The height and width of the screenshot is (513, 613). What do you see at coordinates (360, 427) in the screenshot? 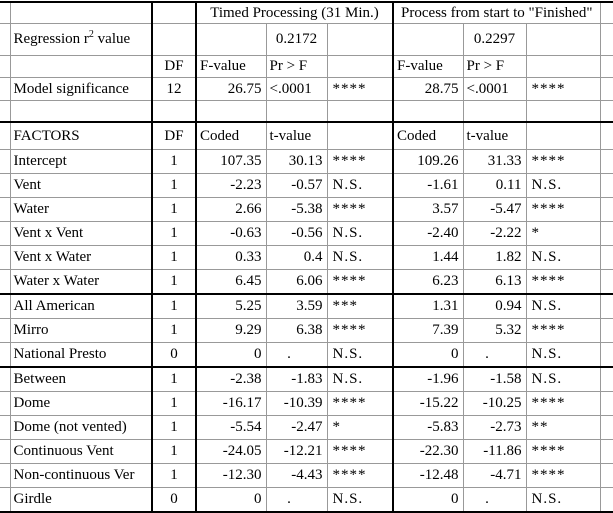
I see `factor-significance-timed: *` at bounding box center [360, 427].